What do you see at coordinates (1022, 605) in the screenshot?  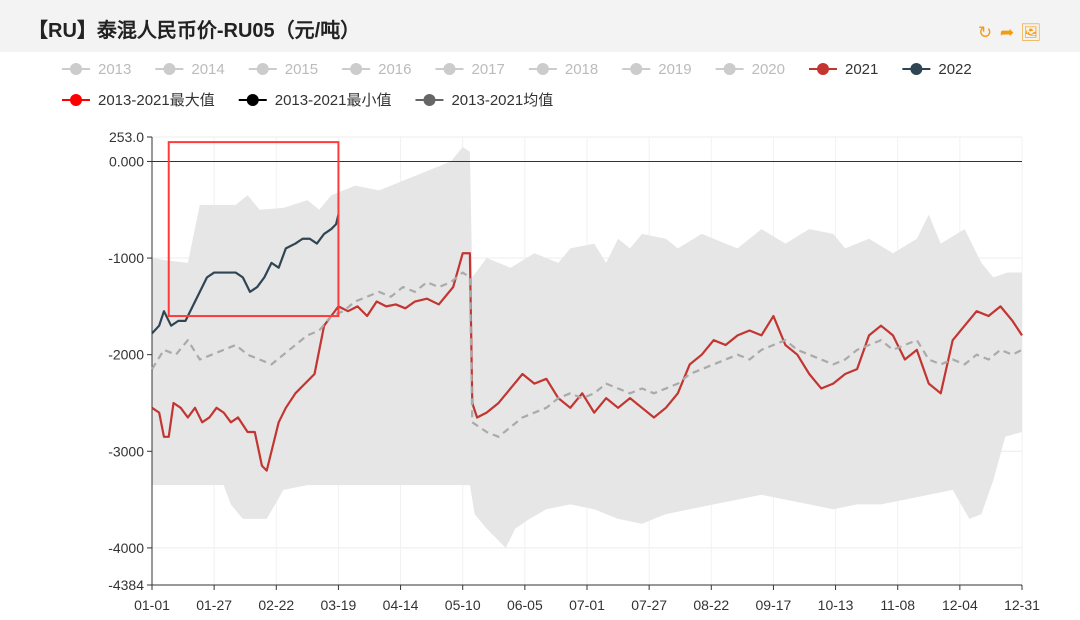 I see `x-tick-label: 12-31` at bounding box center [1022, 605].